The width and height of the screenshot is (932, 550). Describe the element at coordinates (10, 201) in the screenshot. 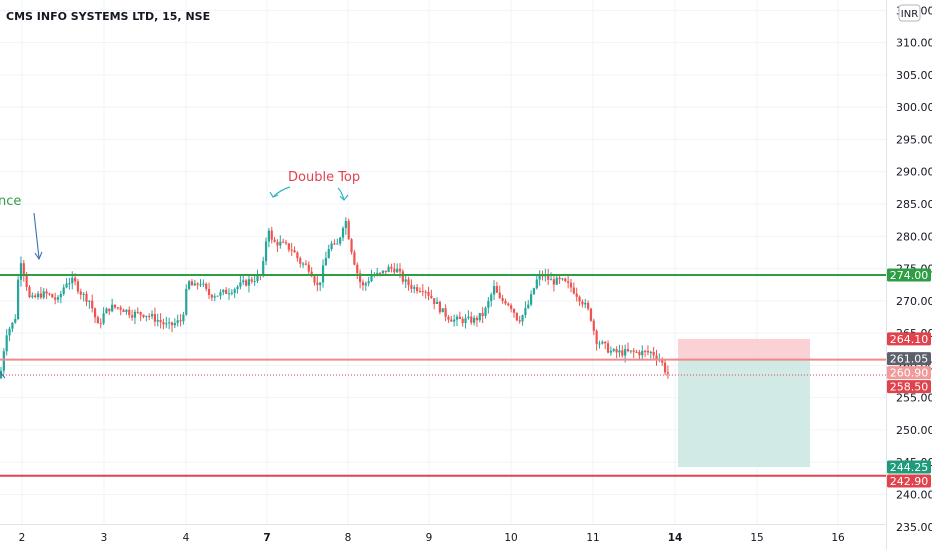

I see `annotation-resistance: nce` at that location.